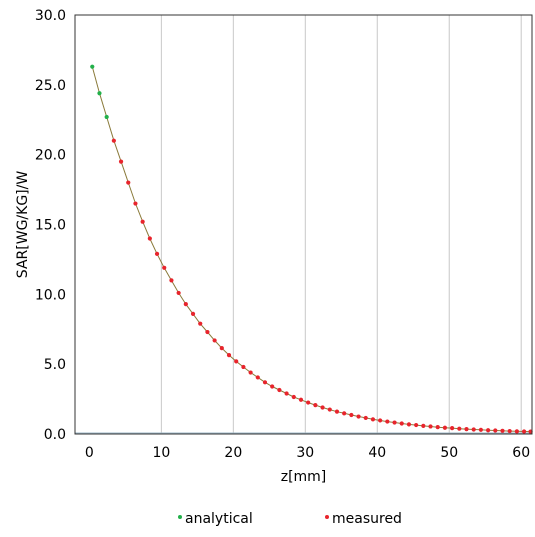  Describe the element at coordinates (449, 453) in the screenshot. I see `x-tick-label: 50` at that location.